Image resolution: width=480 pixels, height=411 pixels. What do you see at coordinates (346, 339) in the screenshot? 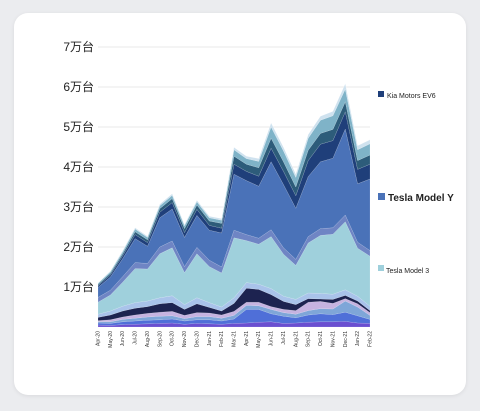
I see `x-tick-label-20: Dec-21` at bounding box center [346, 339].